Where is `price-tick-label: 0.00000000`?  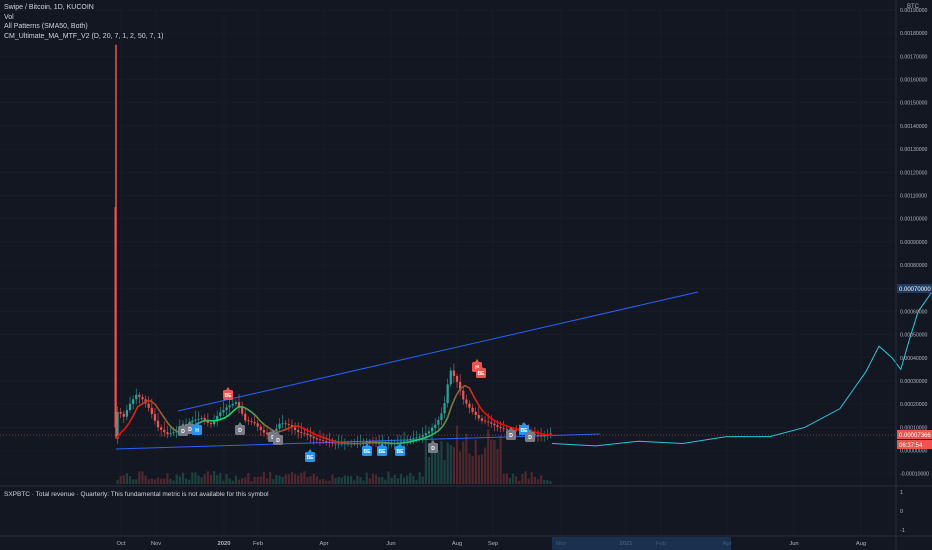
price-tick-label: 0.00000000 is located at coordinates (914, 451).